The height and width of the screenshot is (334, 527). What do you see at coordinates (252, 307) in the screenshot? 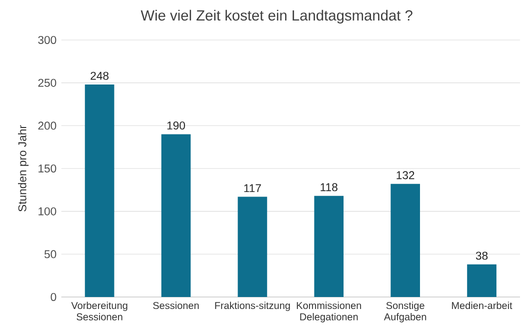
I see `x-tick-label: Fraktions-sitzung` at bounding box center [252, 307].